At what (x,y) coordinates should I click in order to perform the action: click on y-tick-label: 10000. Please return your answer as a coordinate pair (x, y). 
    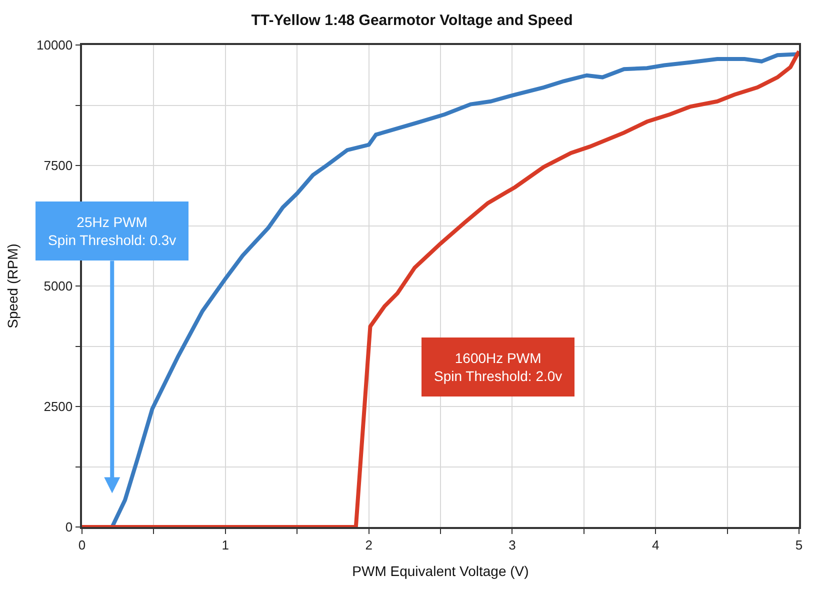
    Looking at the image, I should click on (54, 45).